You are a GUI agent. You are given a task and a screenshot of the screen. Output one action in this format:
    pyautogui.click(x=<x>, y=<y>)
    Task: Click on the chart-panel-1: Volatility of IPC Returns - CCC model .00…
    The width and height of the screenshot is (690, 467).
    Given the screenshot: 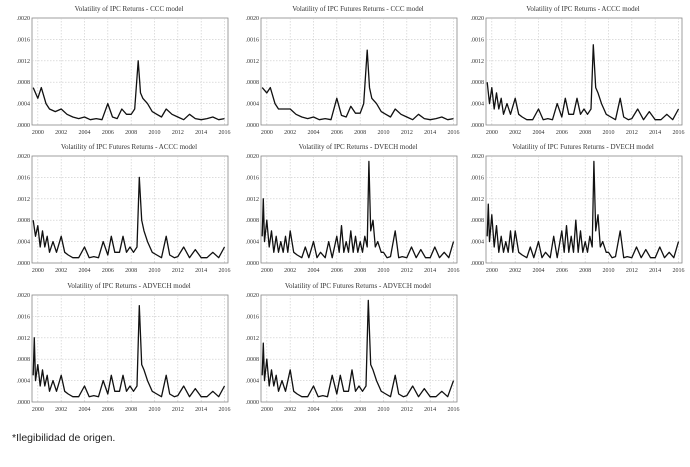 What is the action you would take?
    pyautogui.click(x=118, y=75)
    